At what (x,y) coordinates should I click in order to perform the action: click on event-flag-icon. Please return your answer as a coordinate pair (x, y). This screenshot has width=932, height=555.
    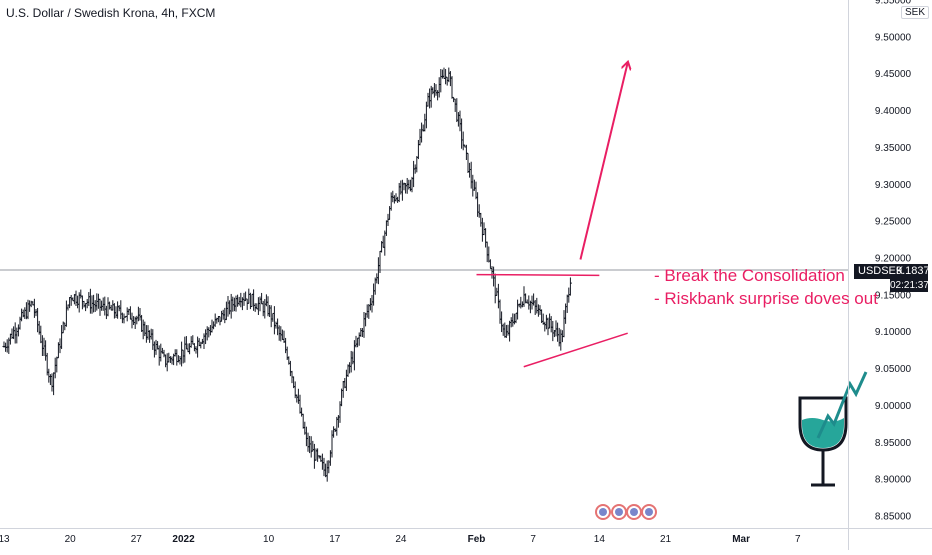
    Looking at the image, I should click on (619, 512).